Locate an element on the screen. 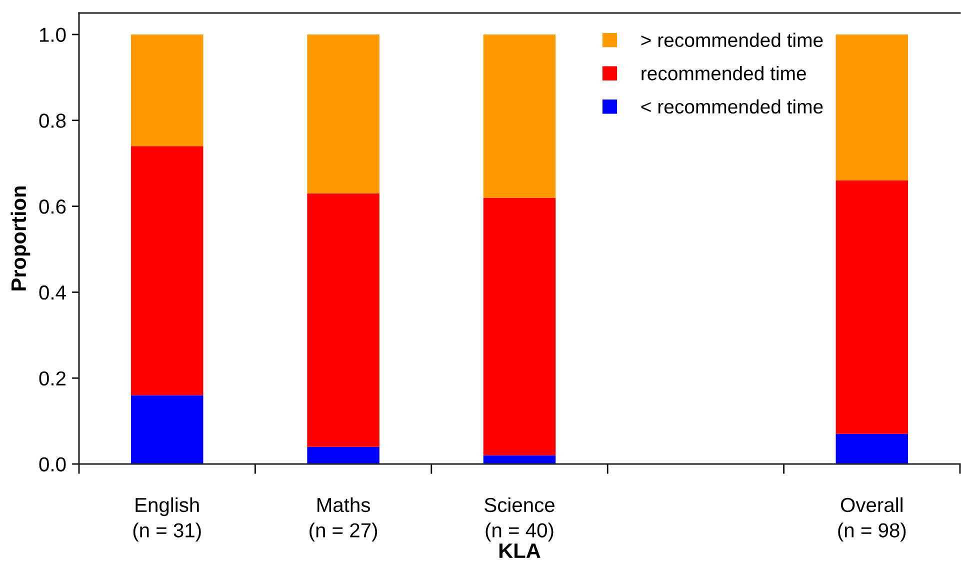  x-tick-label: Science (n = 40) is located at coordinates (519, 519).